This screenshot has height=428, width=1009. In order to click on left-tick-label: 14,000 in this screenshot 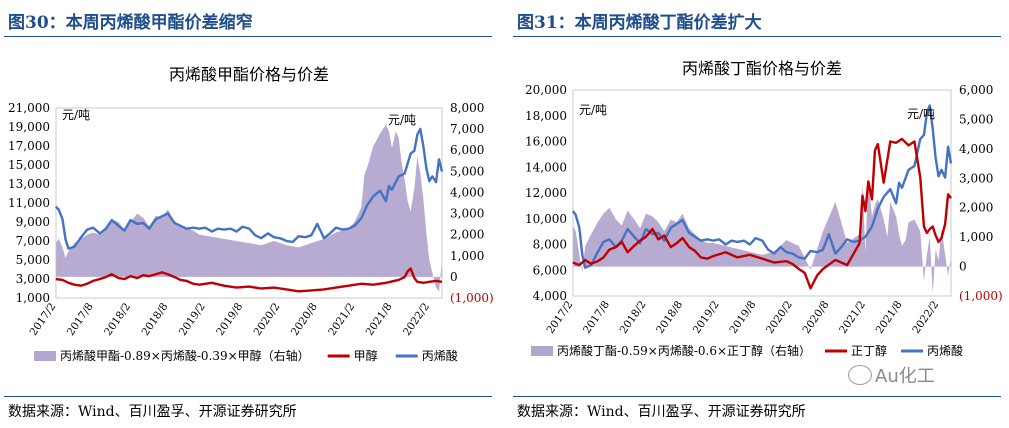, I will do `click(546, 167)`.